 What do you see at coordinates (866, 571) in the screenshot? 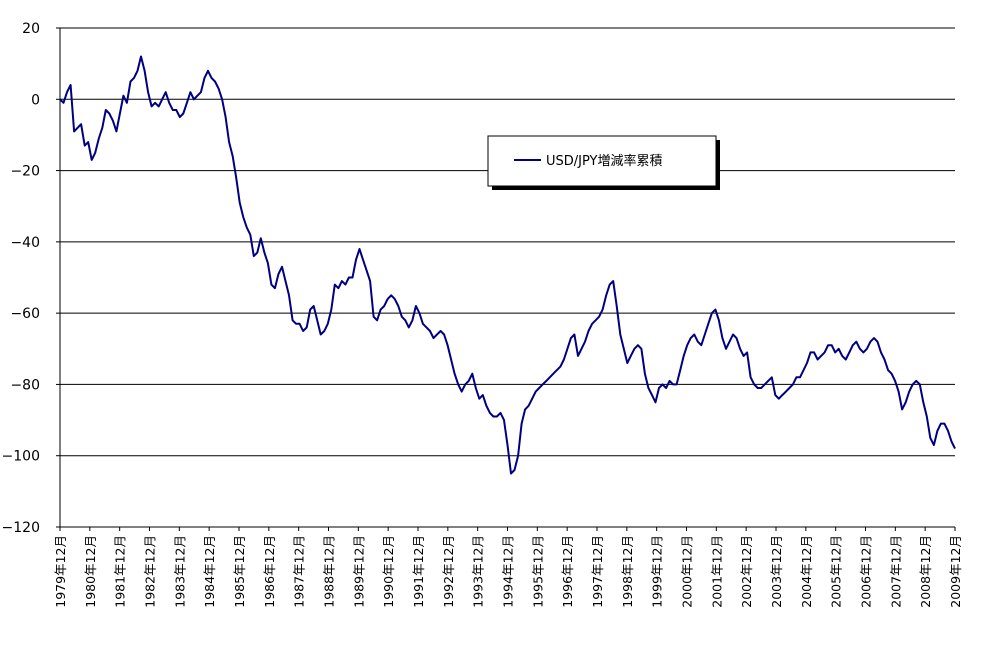
I see `x-tick-label: 2006年12月` at bounding box center [866, 571].